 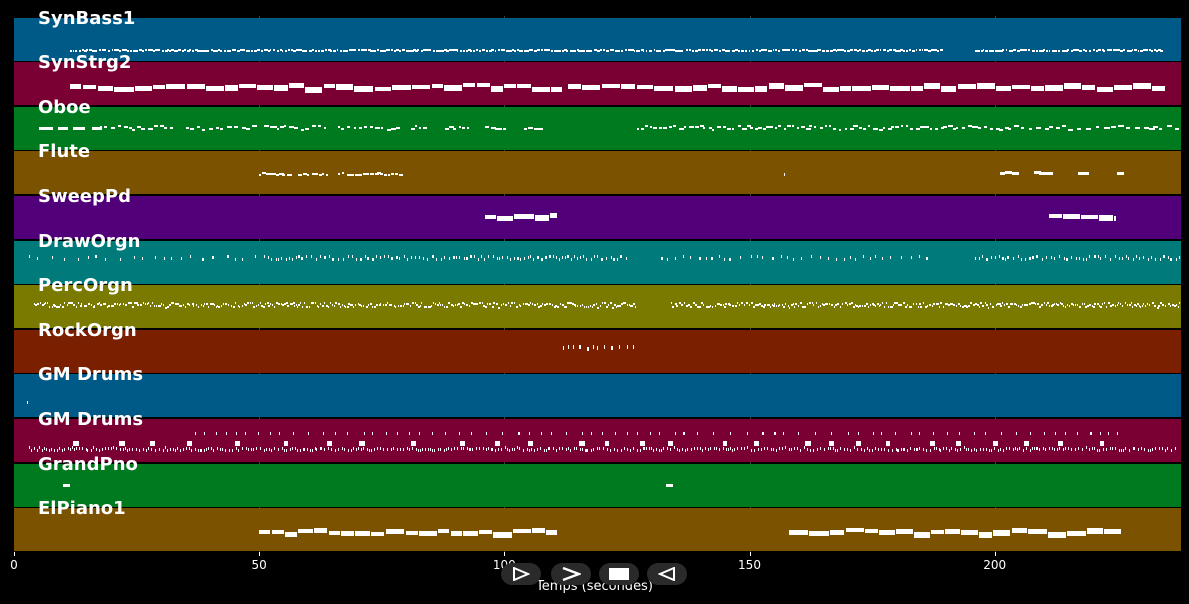 I want to click on track-label: PercOrgn, so click(x=85, y=286).